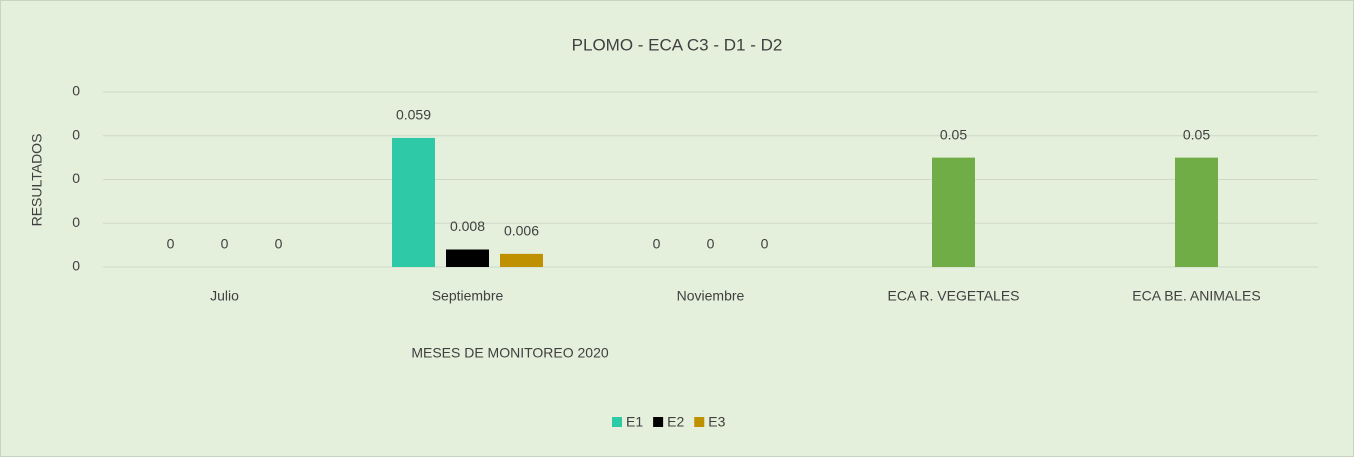  What do you see at coordinates (37, 180) in the screenshot?
I see `y-axis-title: RESULTADOS` at bounding box center [37, 180].